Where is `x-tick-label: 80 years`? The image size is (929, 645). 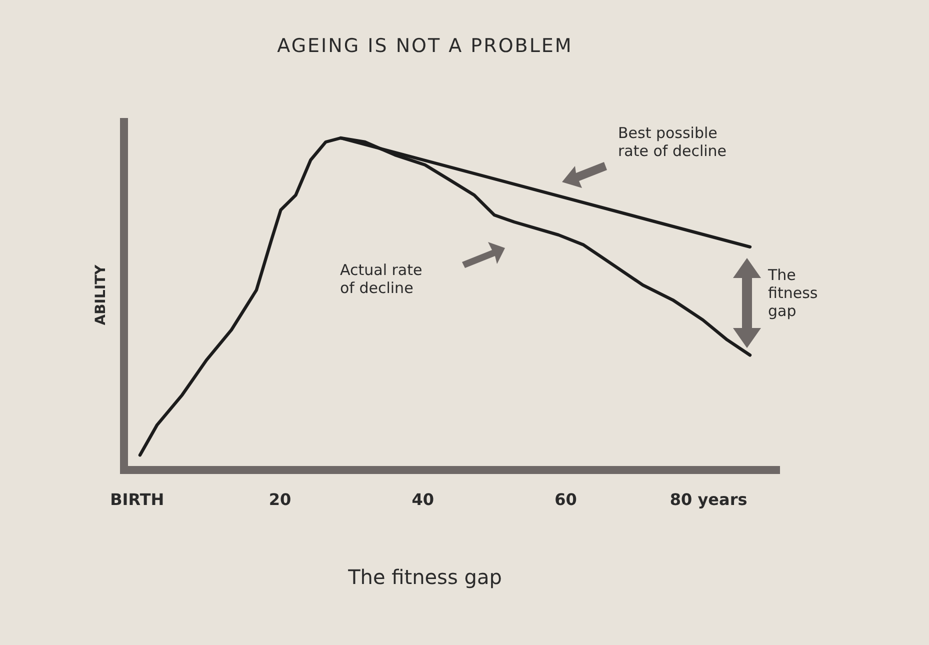
x-tick-label: 80 years is located at coordinates (709, 499).